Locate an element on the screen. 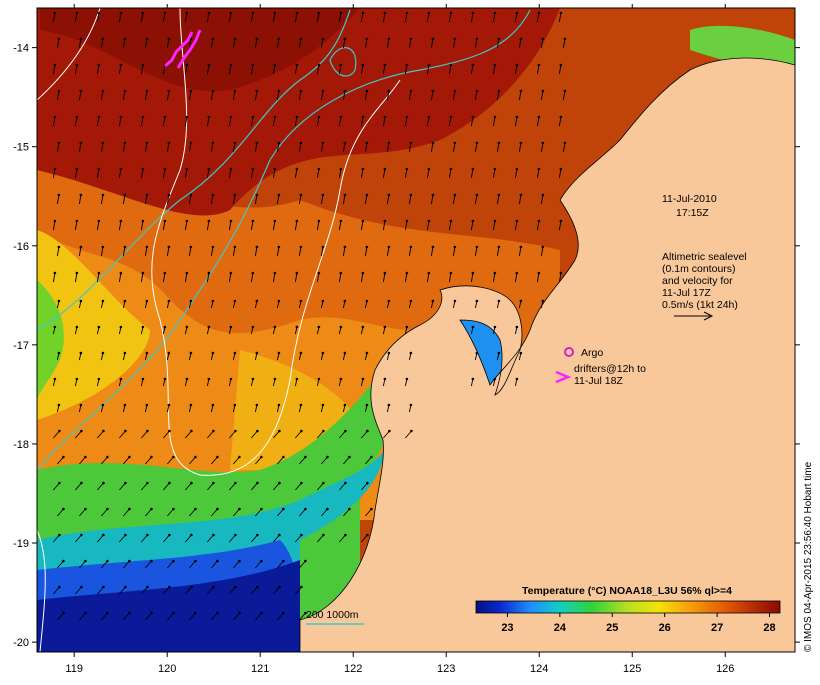 Image resolution: width=820 pixels, height=685 pixels. lon-tick-label: 125 is located at coordinates (632, 669).